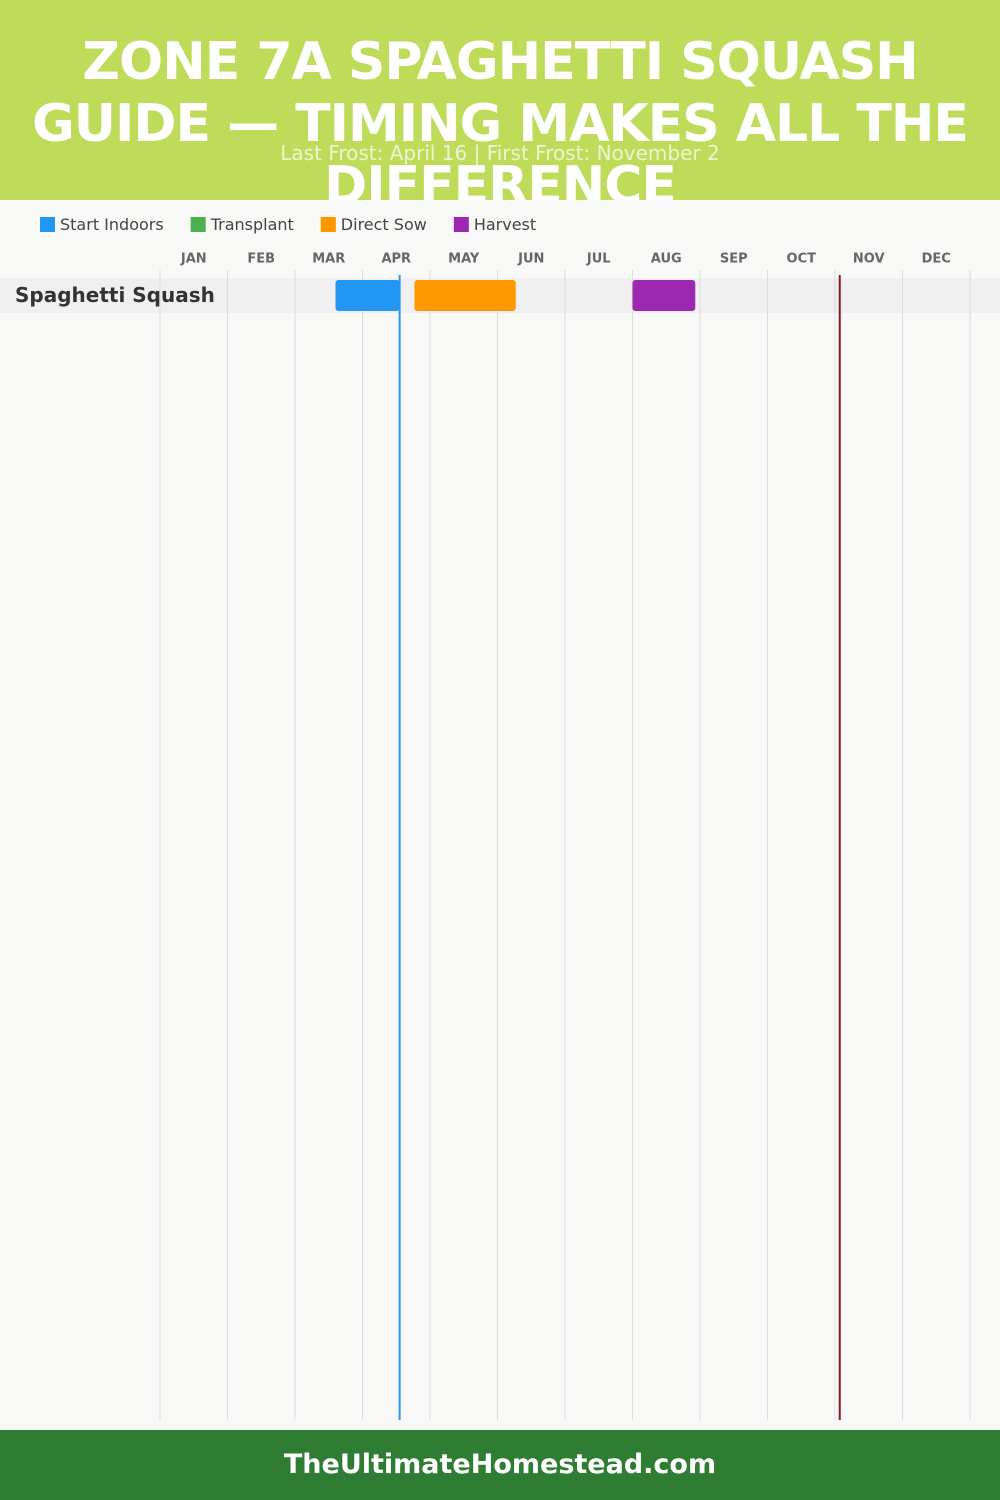 The height and width of the screenshot is (1500, 1000). What do you see at coordinates (384, 224) in the screenshot?
I see `legend-label: Direct Sow` at bounding box center [384, 224].